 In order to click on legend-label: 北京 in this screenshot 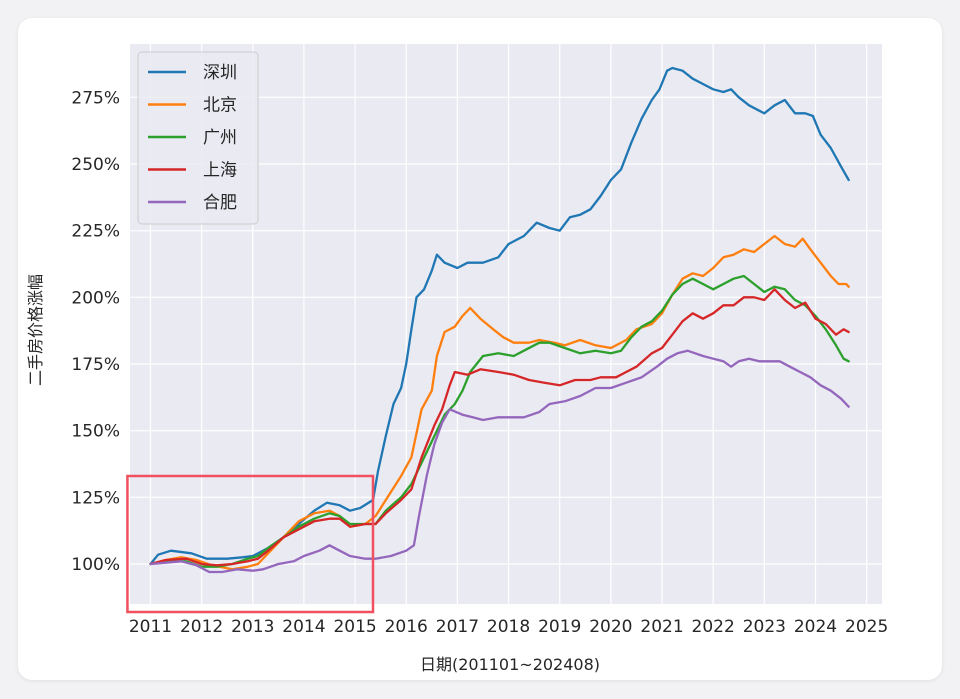, I will do `click(220, 106)`.